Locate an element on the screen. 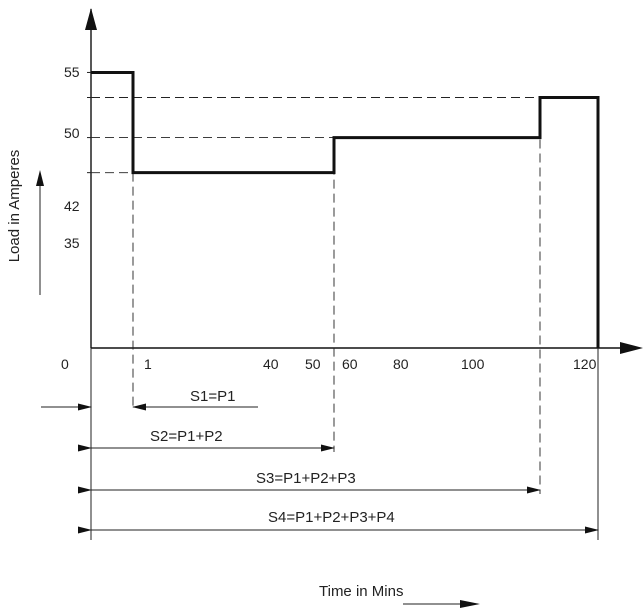 The width and height of the screenshot is (643, 608). y-axis-title: Load in Amperes is located at coordinates (14, 206).